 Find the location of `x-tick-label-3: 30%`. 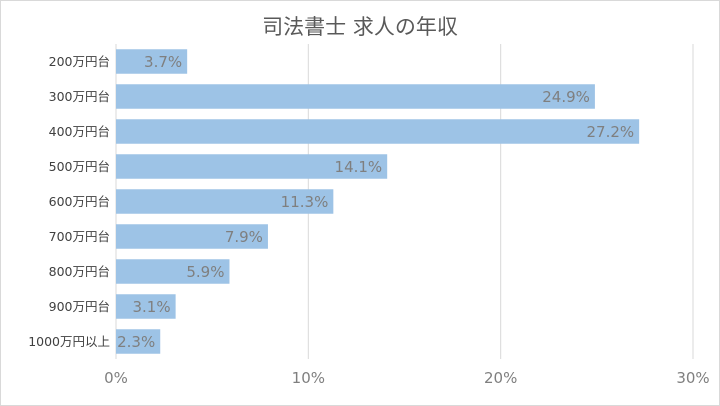

x-tick-label-3: 30% is located at coordinates (692, 378).